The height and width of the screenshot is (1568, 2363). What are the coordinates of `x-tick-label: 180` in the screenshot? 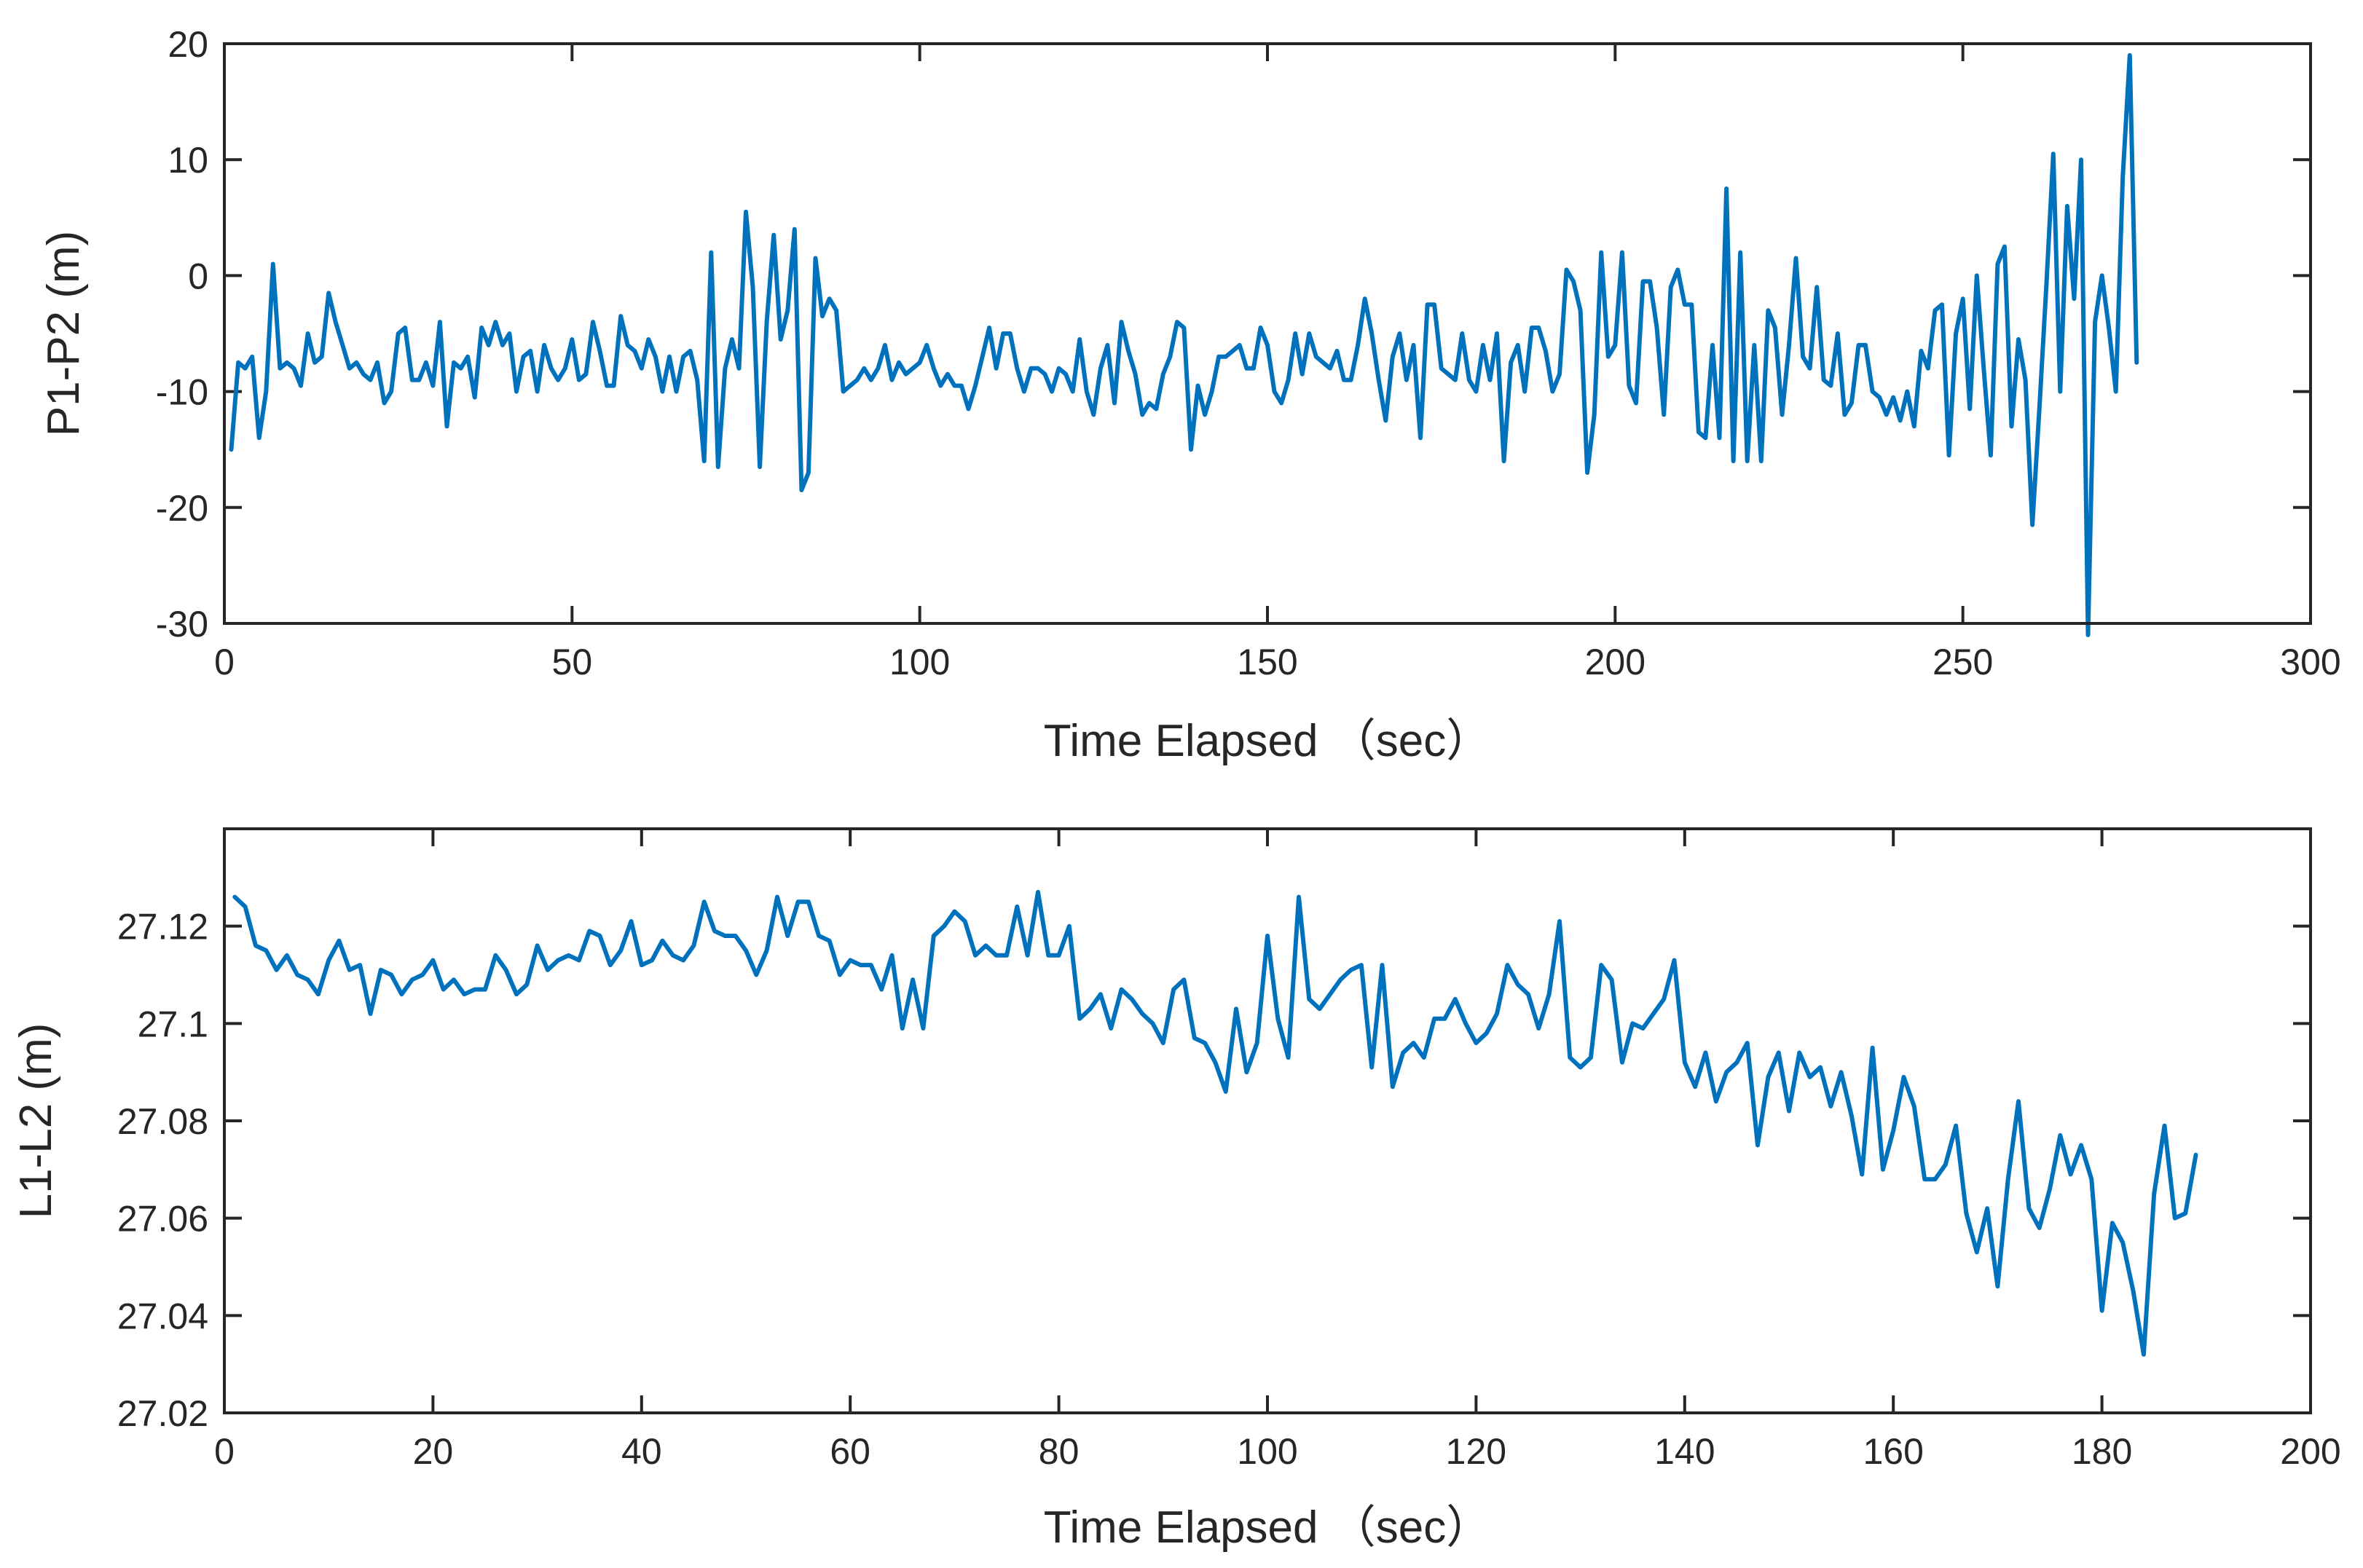 It's located at (2102, 1451).